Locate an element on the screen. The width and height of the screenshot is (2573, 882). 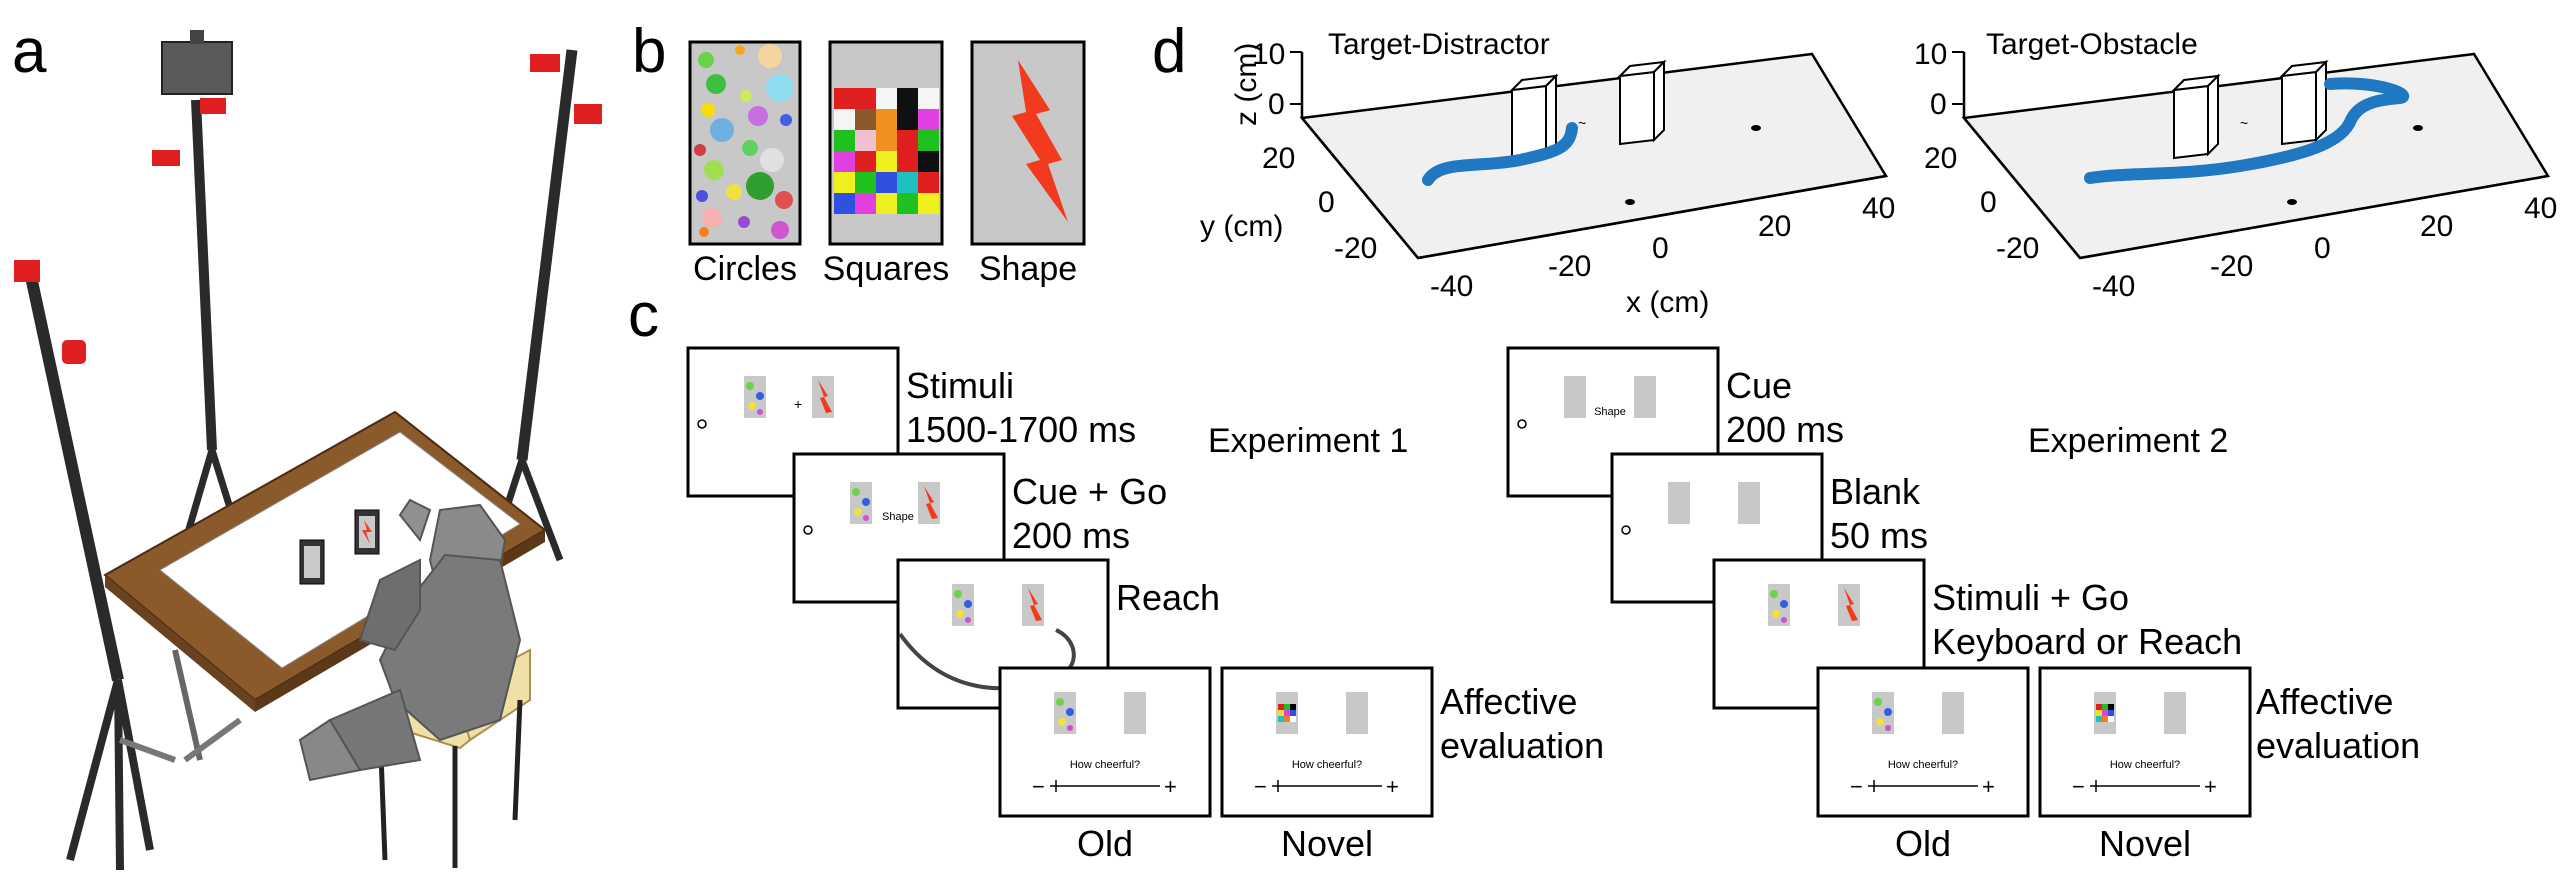
exp2-stimuli-label: Stimuli + Go is located at coordinates (2030, 597).